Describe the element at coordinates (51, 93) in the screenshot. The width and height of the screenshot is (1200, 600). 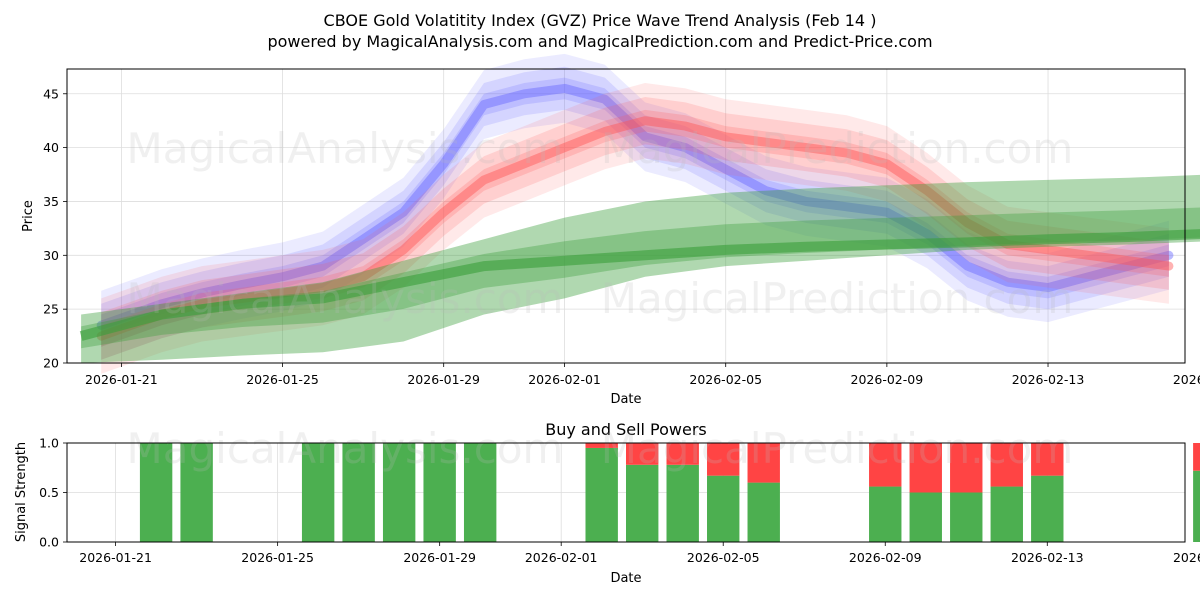
I see `price-y-tick-label: 45` at that location.